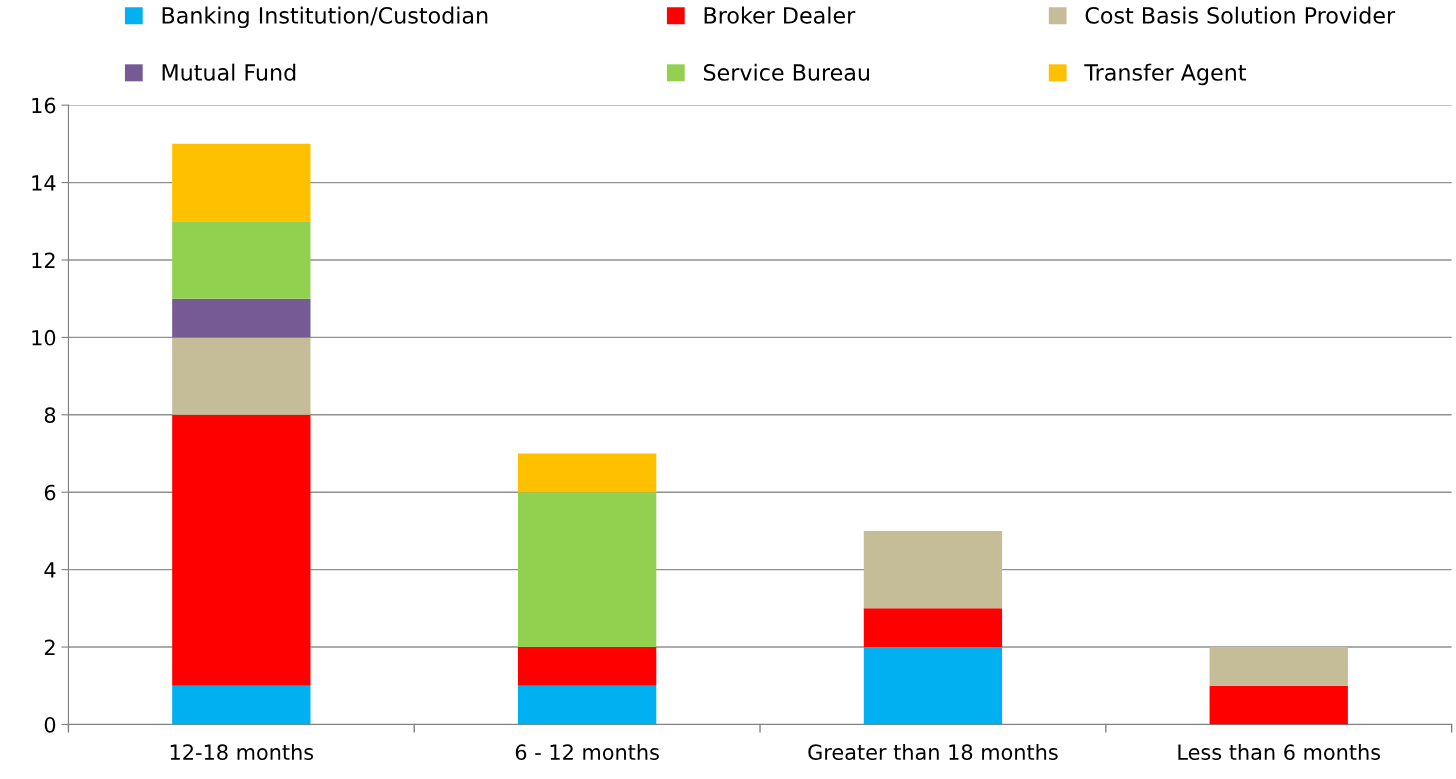 The image size is (1456, 779). What do you see at coordinates (44, 105) in the screenshot?
I see `y-tick-label: 16` at bounding box center [44, 105].